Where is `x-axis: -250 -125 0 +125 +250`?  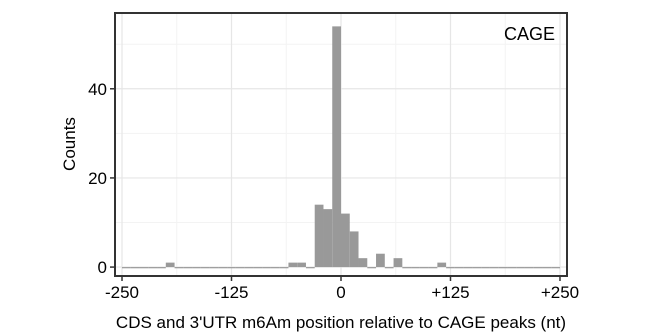
x-axis: -250 -125 0 +125 +250 is located at coordinates (342, 289).